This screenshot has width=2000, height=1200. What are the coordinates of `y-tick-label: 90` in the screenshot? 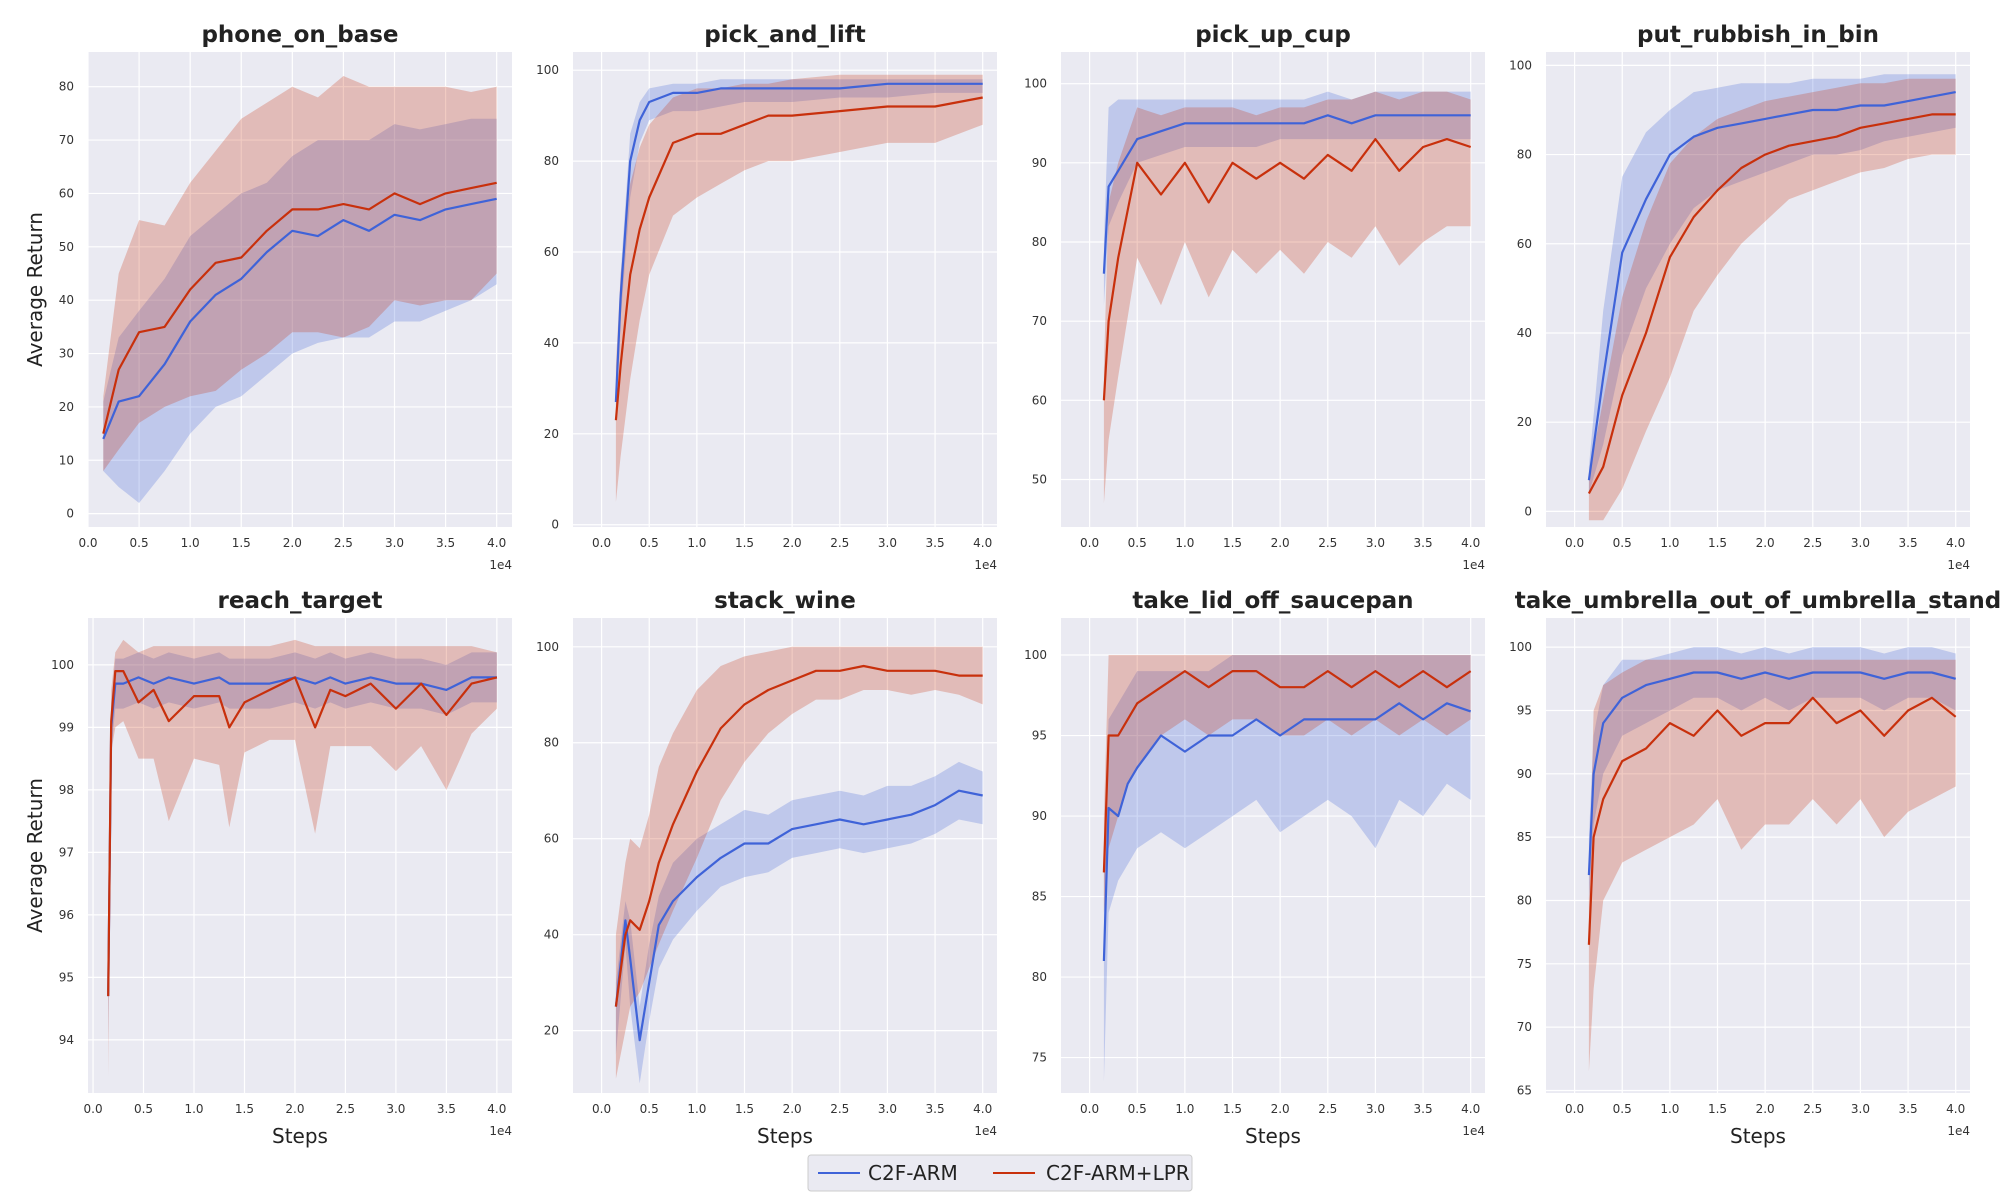 It's located at (1039, 816).